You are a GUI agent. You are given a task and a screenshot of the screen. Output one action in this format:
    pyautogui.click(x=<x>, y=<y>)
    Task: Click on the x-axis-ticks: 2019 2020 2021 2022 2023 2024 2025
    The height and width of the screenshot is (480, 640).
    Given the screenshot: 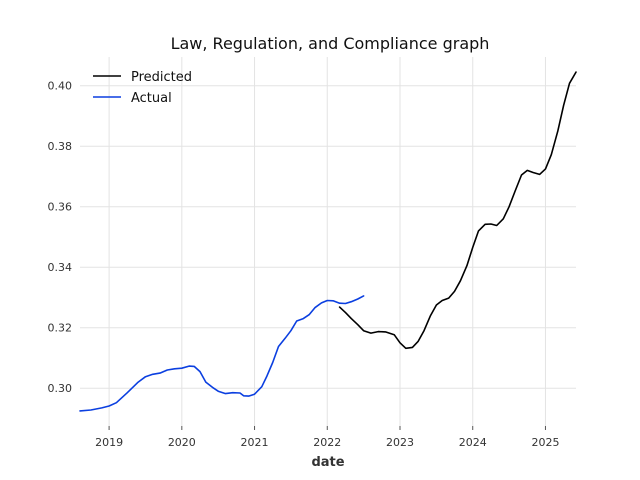 What is the action you would take?
    pyautogui.click(x=327, y=437)
    